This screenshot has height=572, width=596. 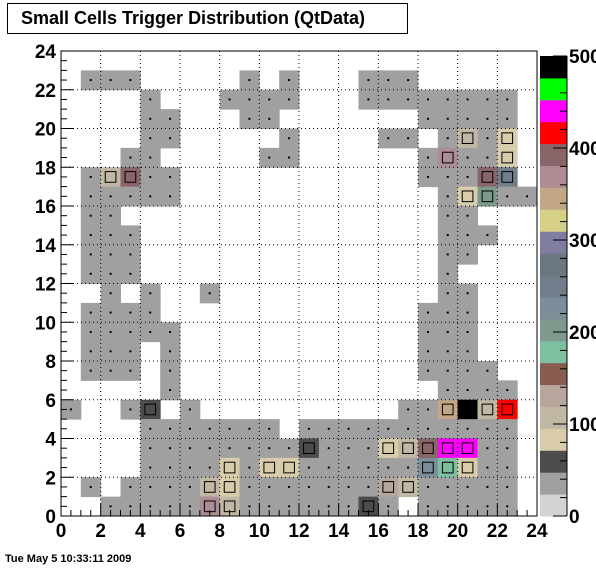 I want to click on x-tick-label: 8, so click(x=219, y=531).